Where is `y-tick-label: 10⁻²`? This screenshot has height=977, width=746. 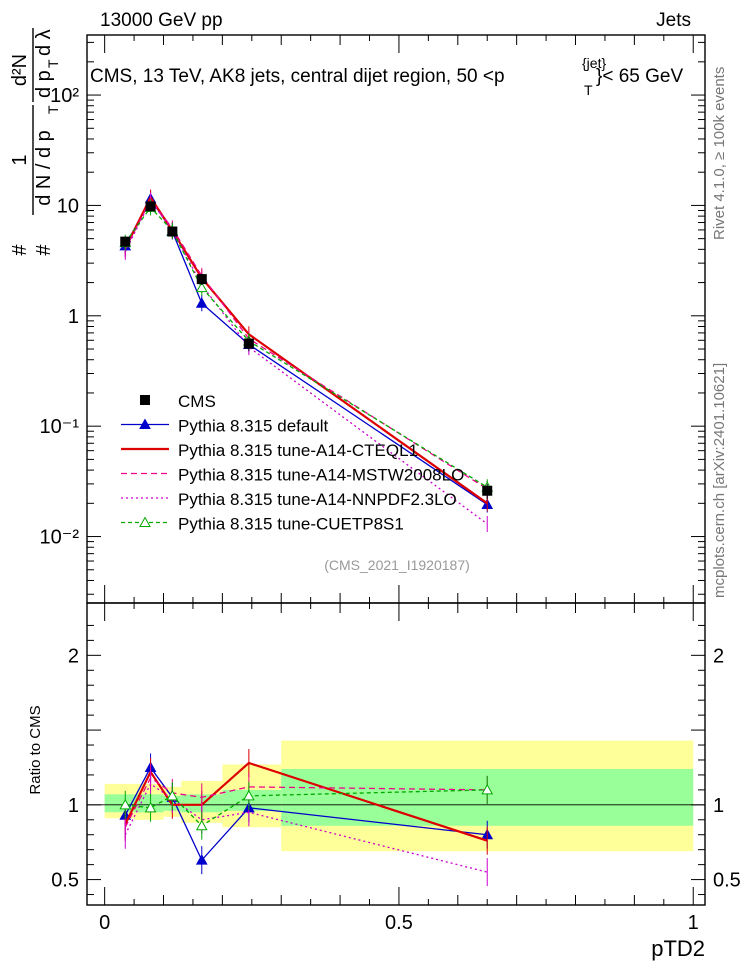 y-tick-label: 10⁻² is located at coordinates (60, 538).